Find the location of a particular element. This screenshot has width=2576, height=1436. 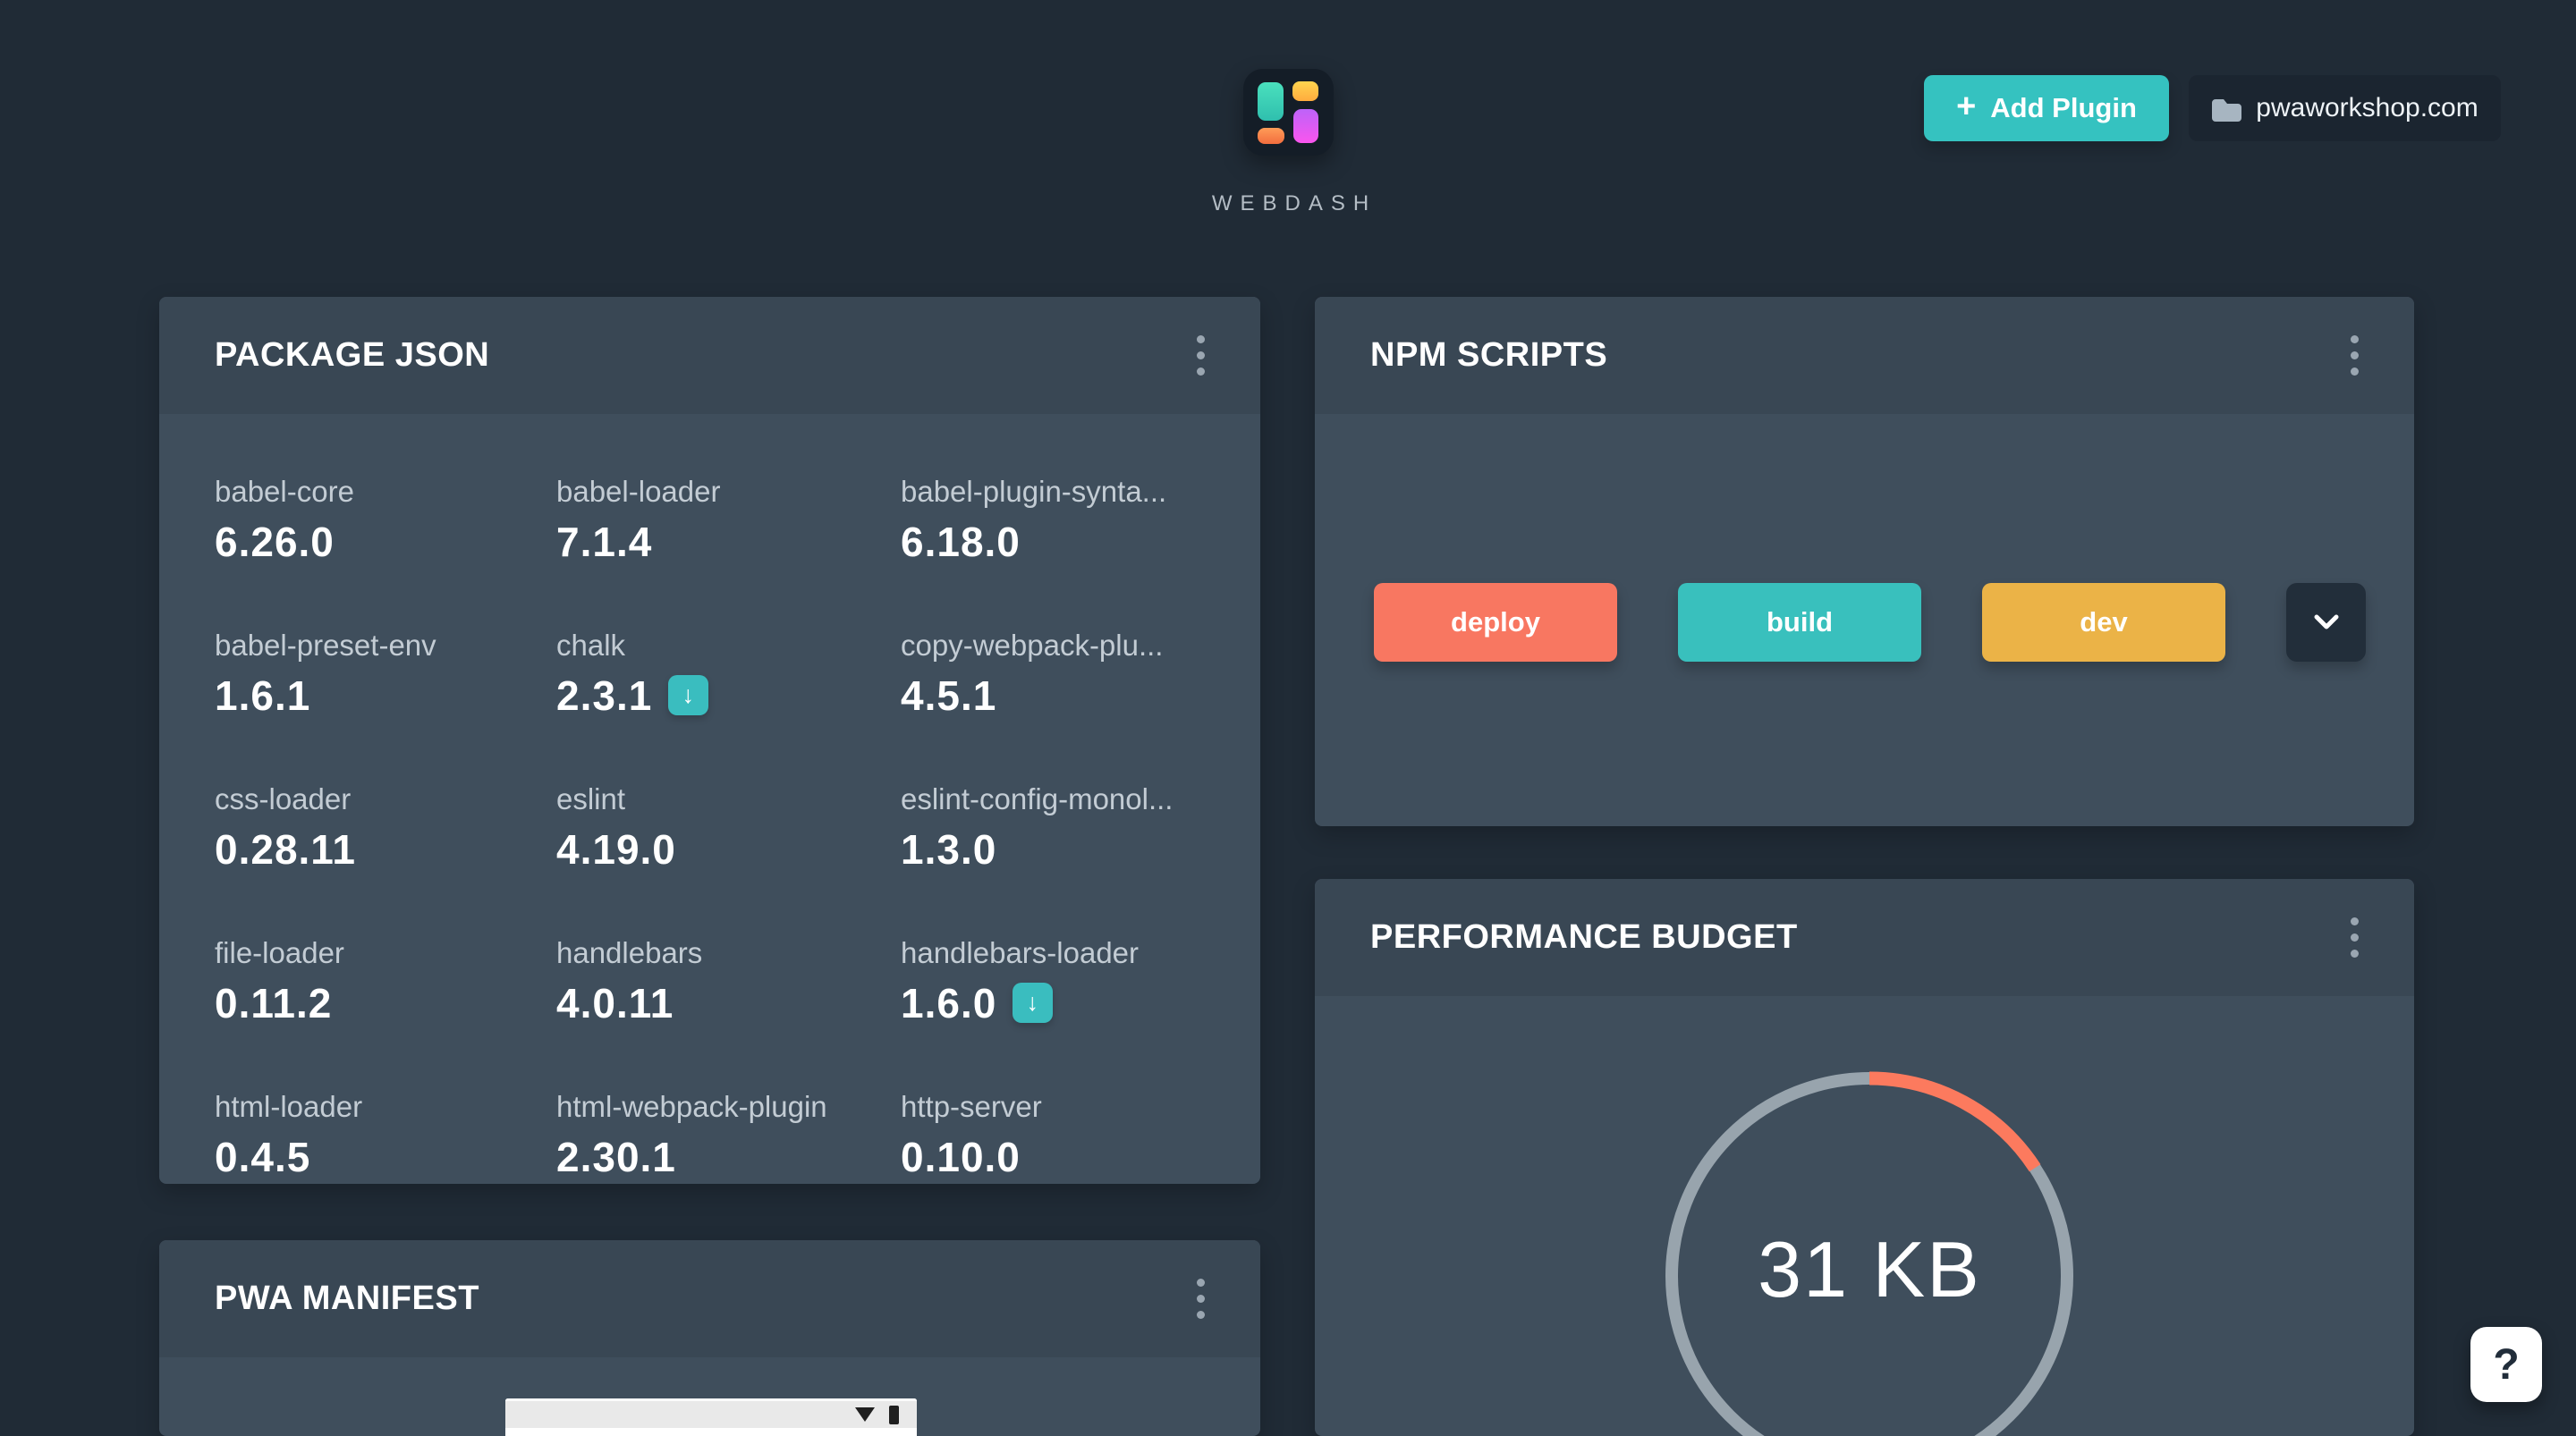

webdash-logo is located at coordinates (1288, 112).